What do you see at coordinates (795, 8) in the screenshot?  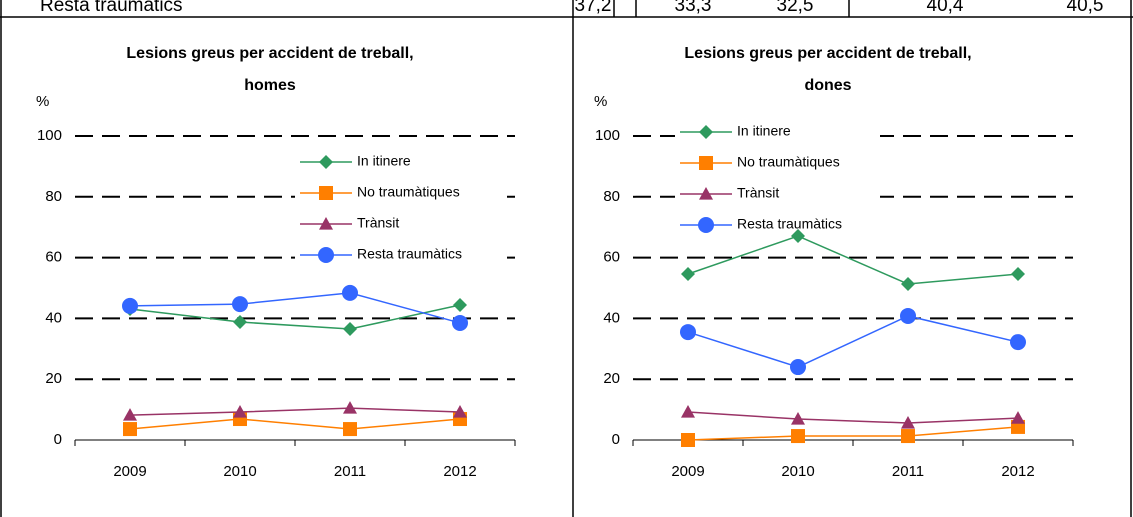 I see `table-cell: 32,5` at bounding box center [795, 8].